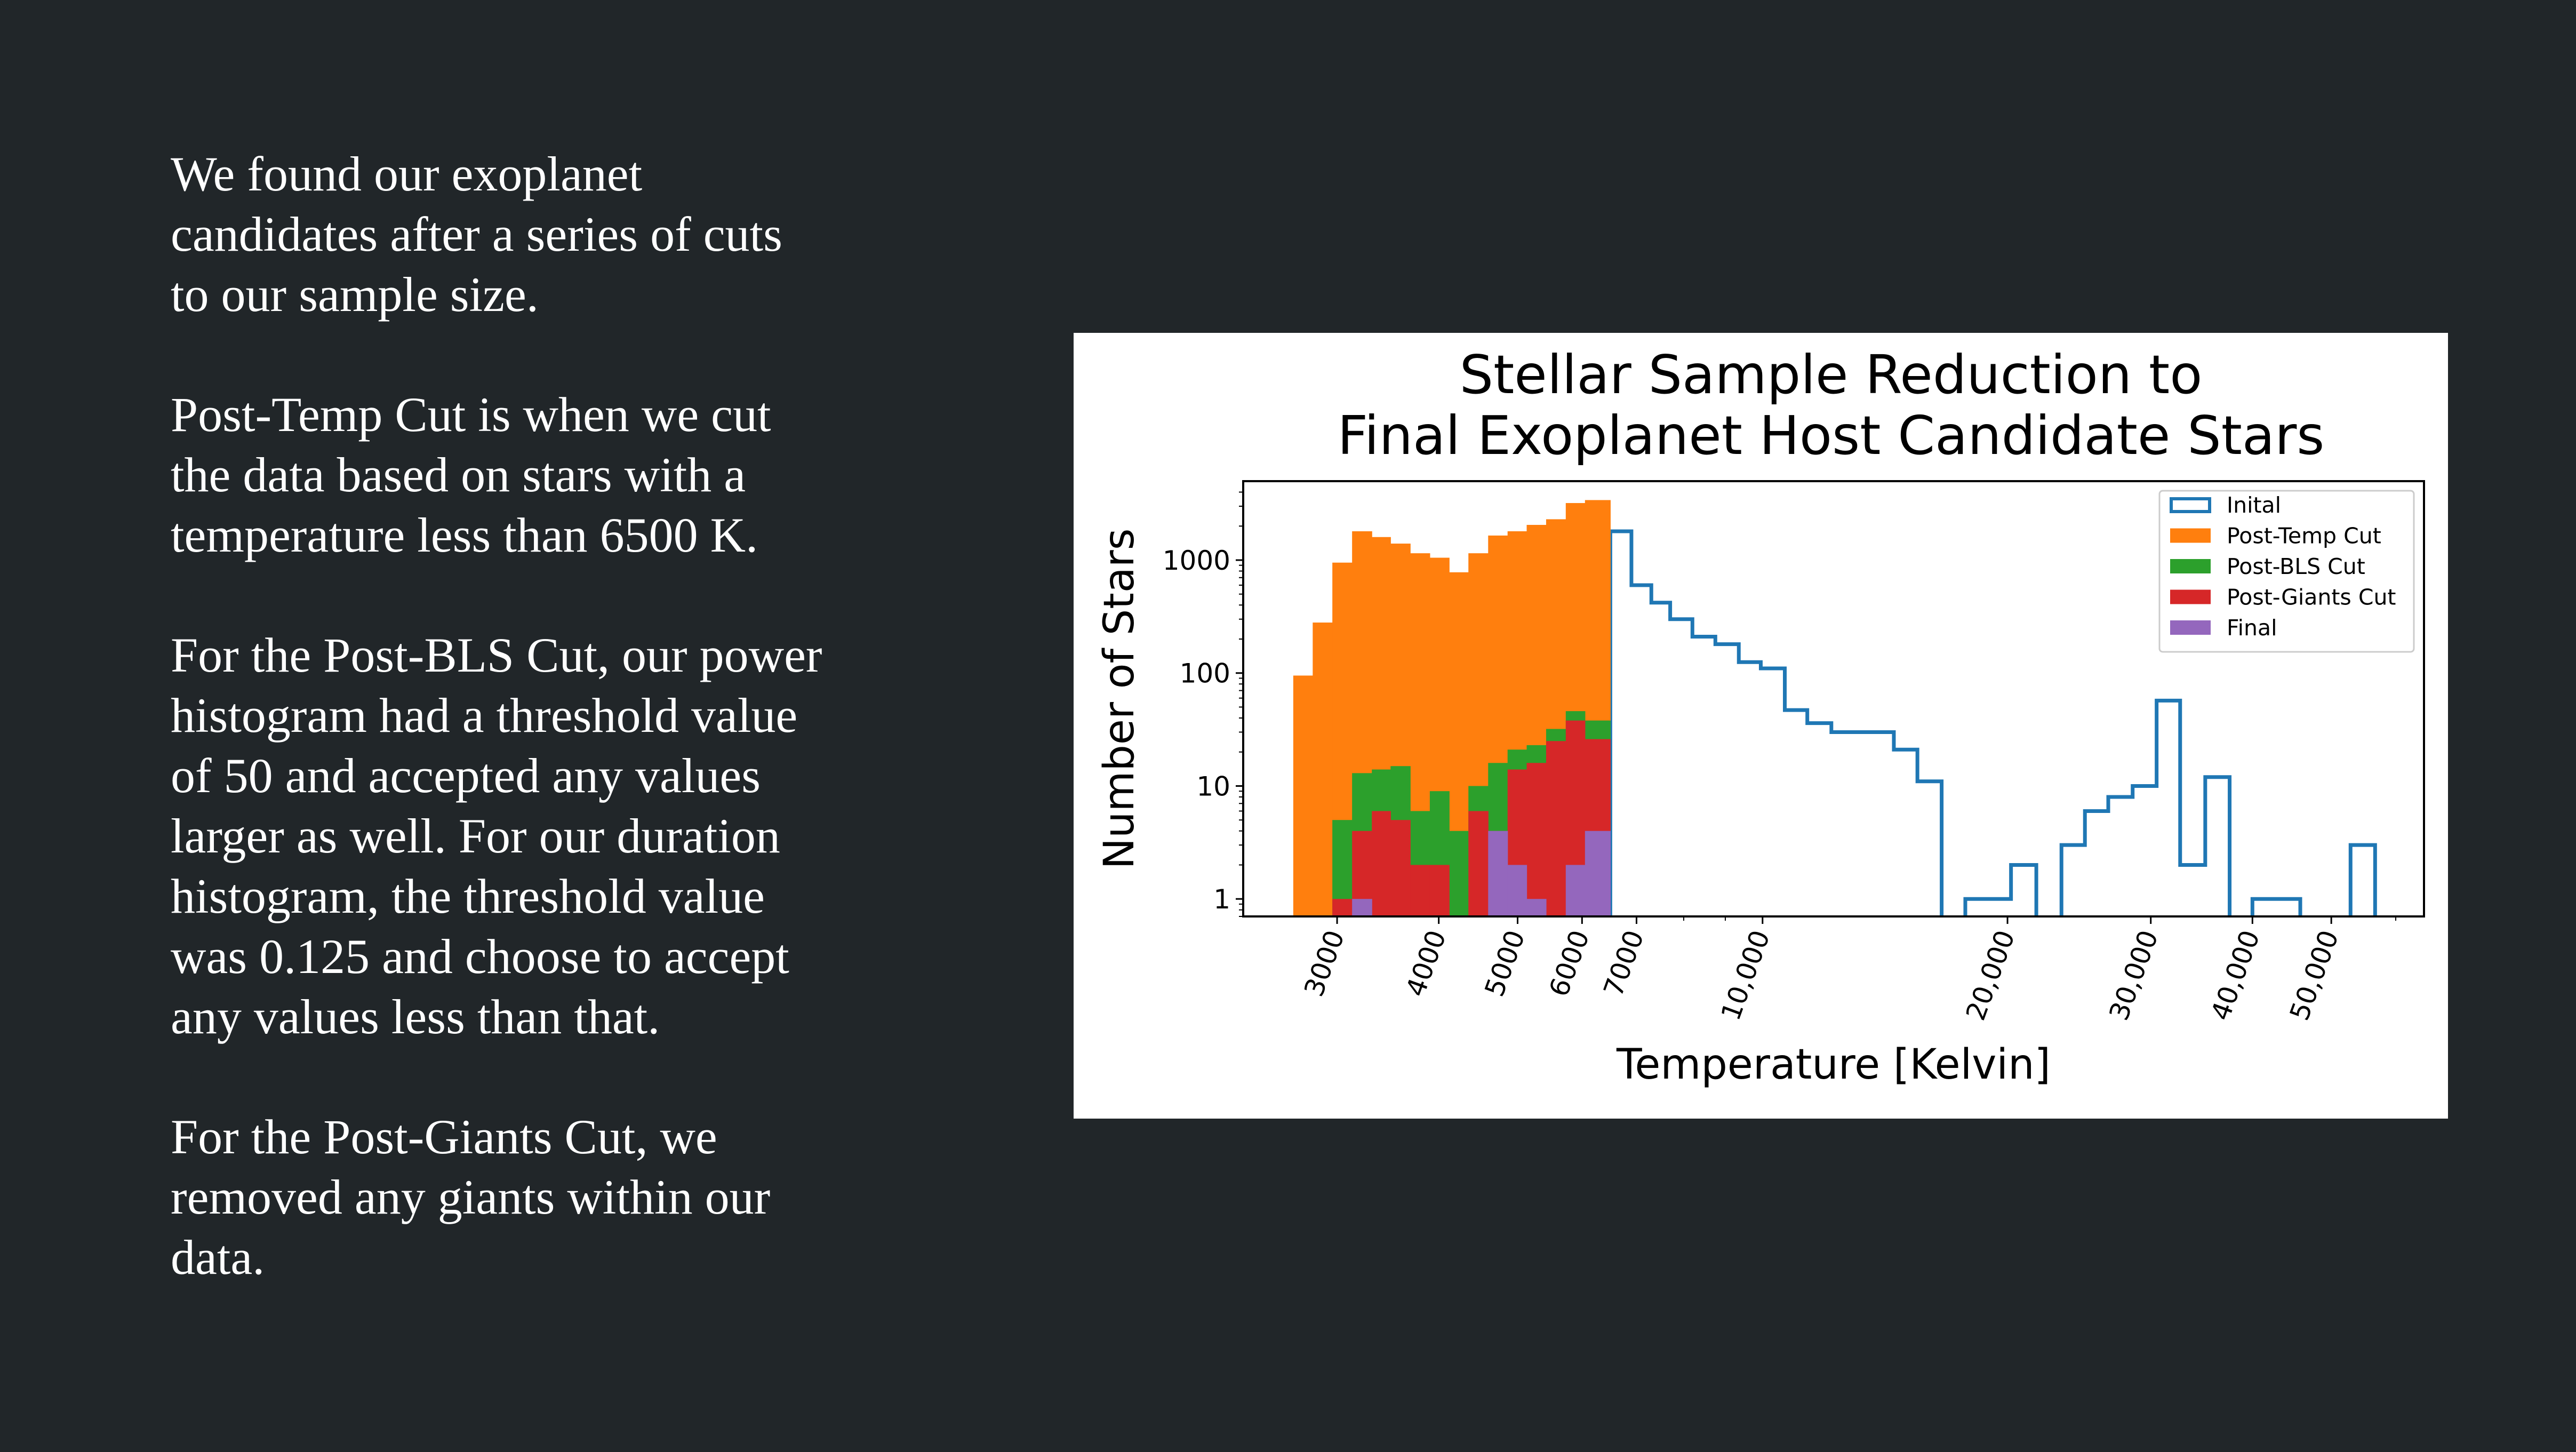 The image size is (2576, 1452). What do you see at coordinates (2133, 975) in the screenshot?
I see `x-tick-label-7: 30,000` at bounding box center [2133, 975].